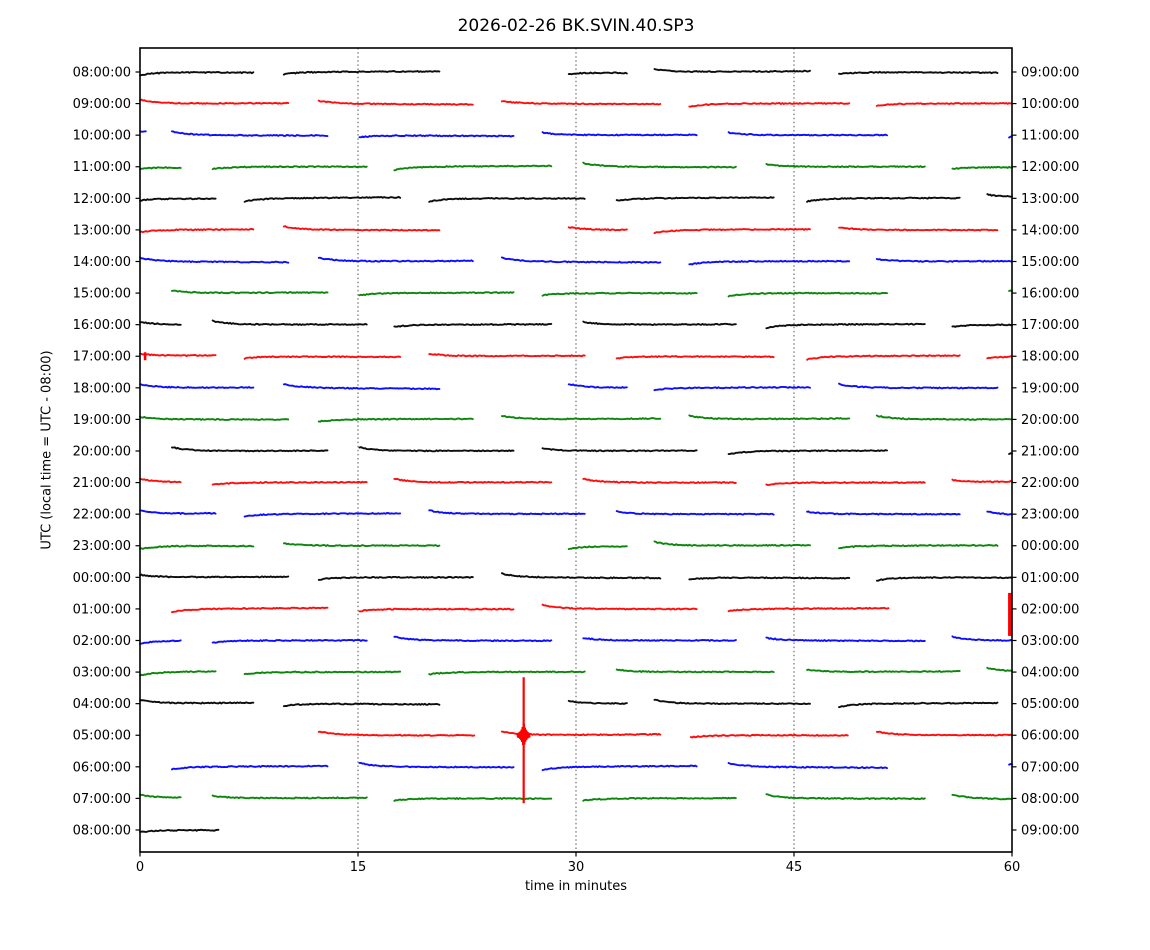  I want to click on right-time-label: 19:00:00, so click(1050, 388).